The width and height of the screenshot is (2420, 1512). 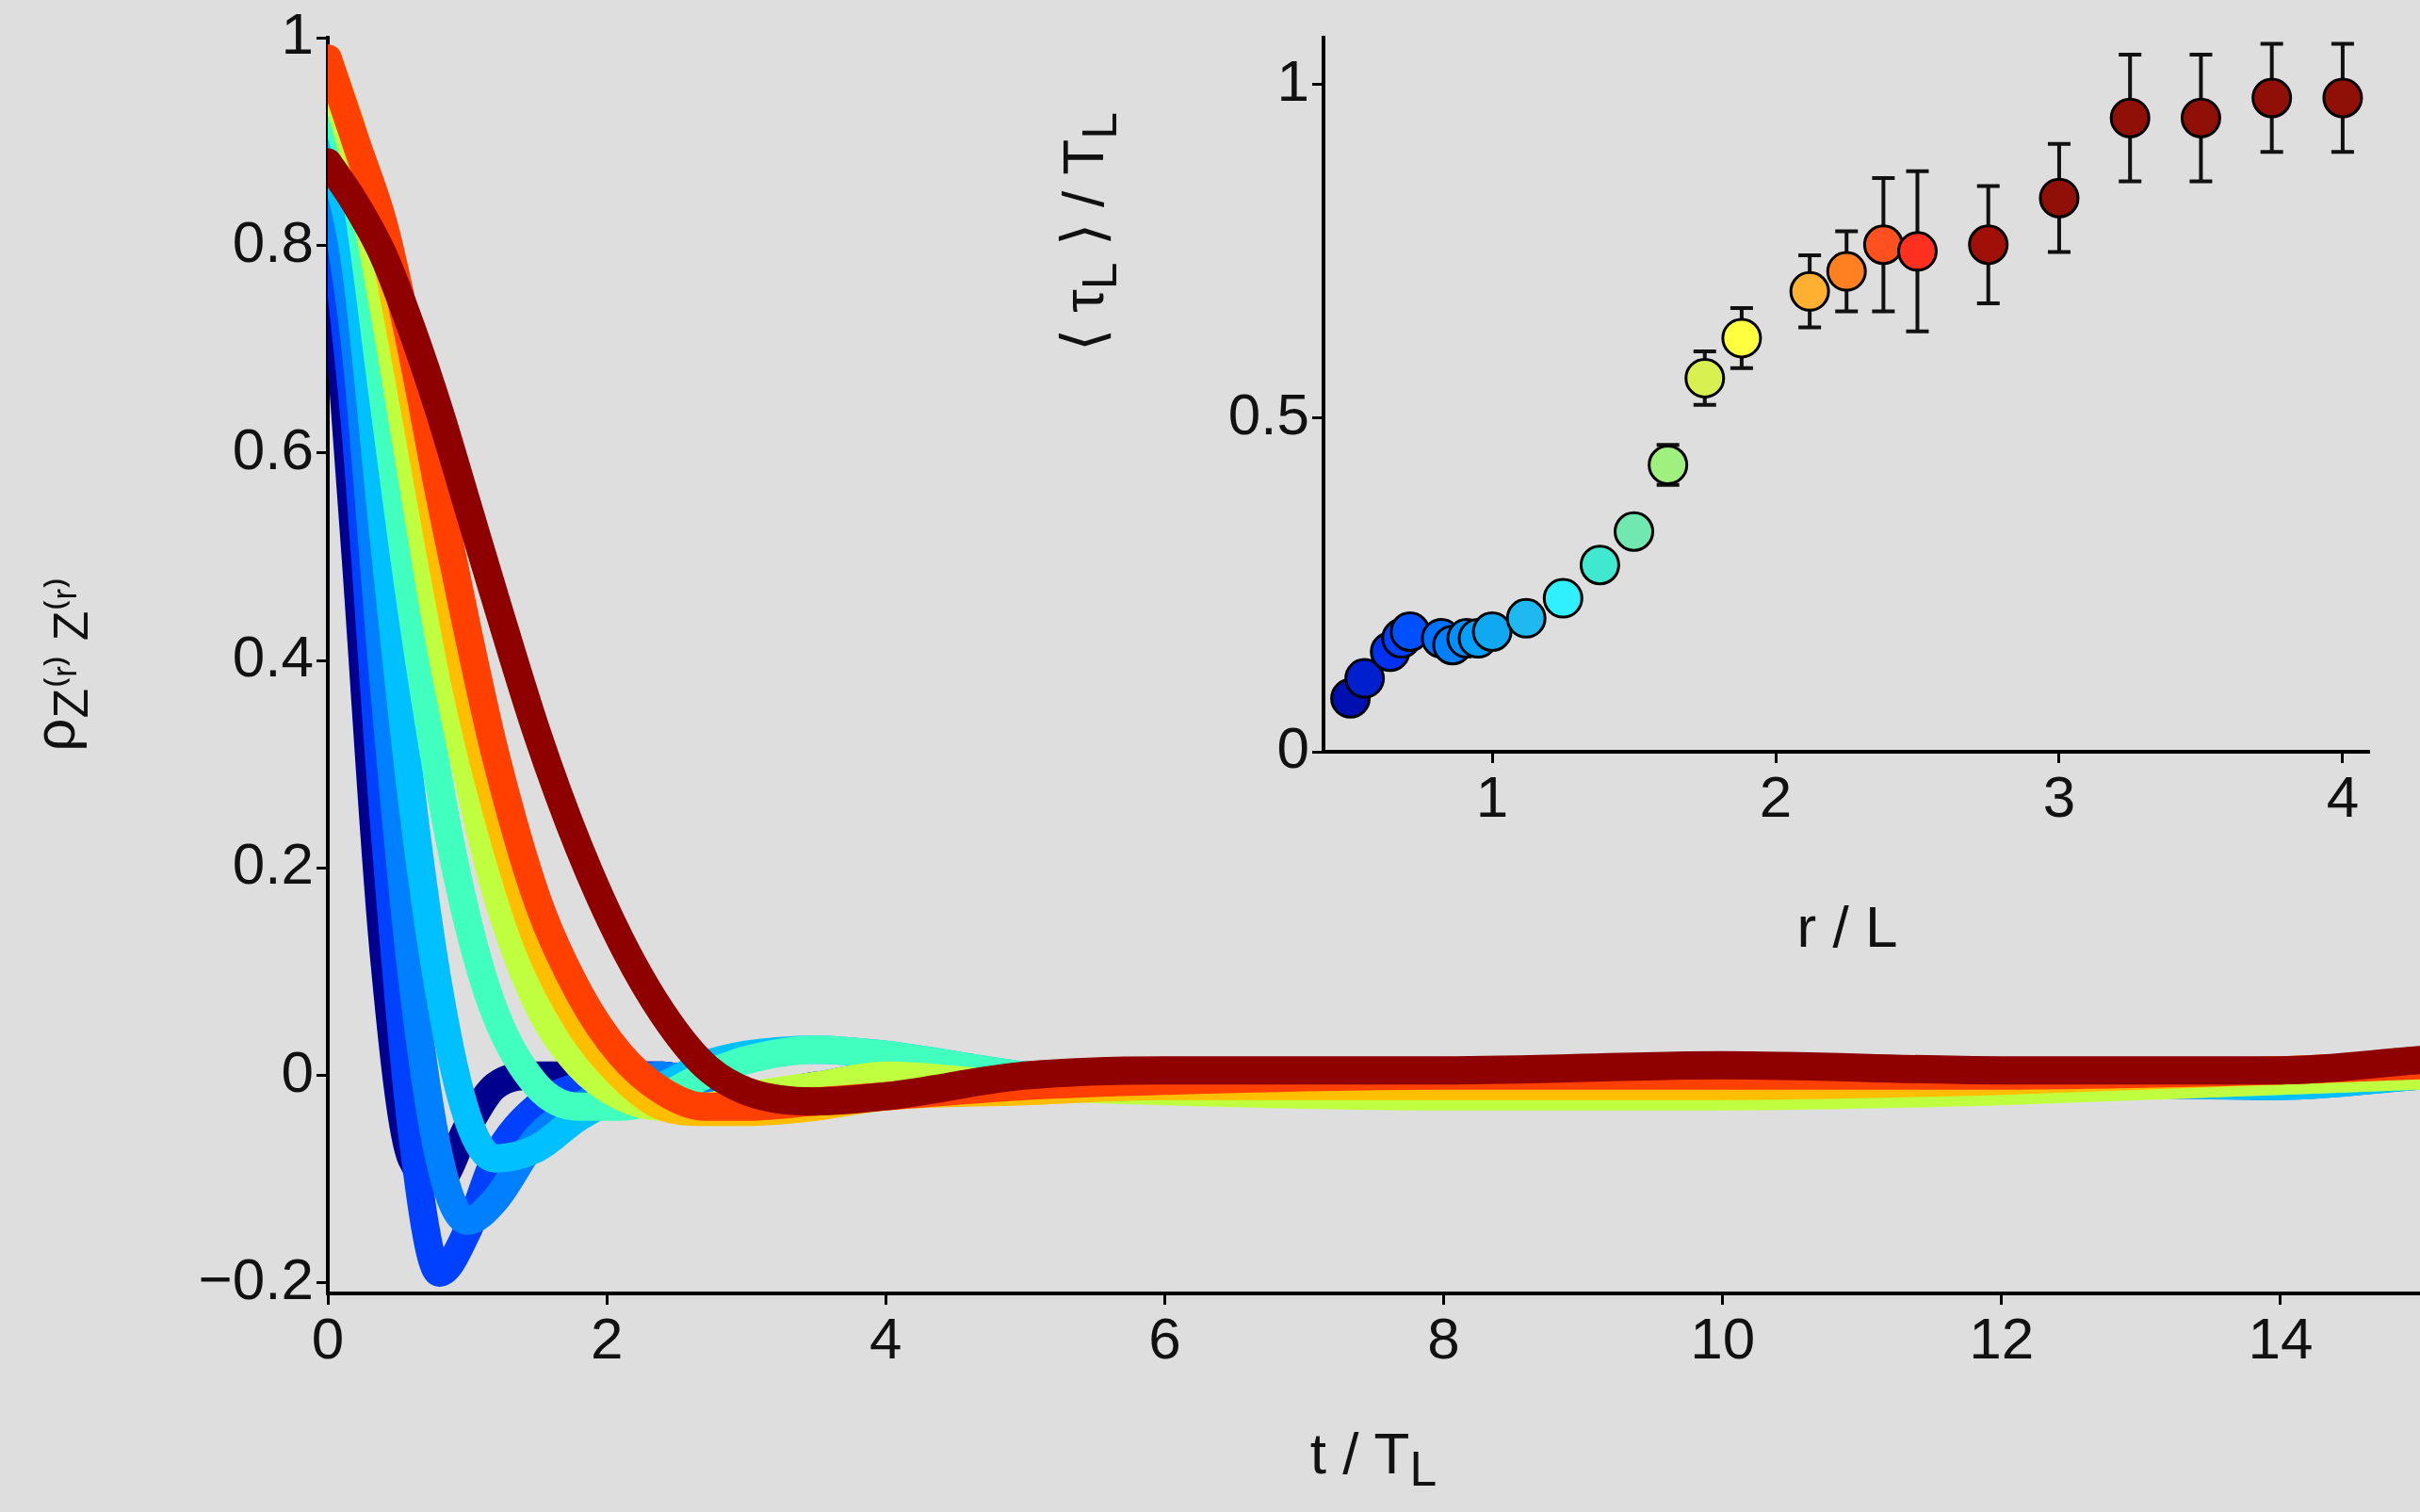 What do you see at coordinates (1443, 1339) in the screenshot?
I see `x-tick-label: 8` at bounding box center [1443, 1339].